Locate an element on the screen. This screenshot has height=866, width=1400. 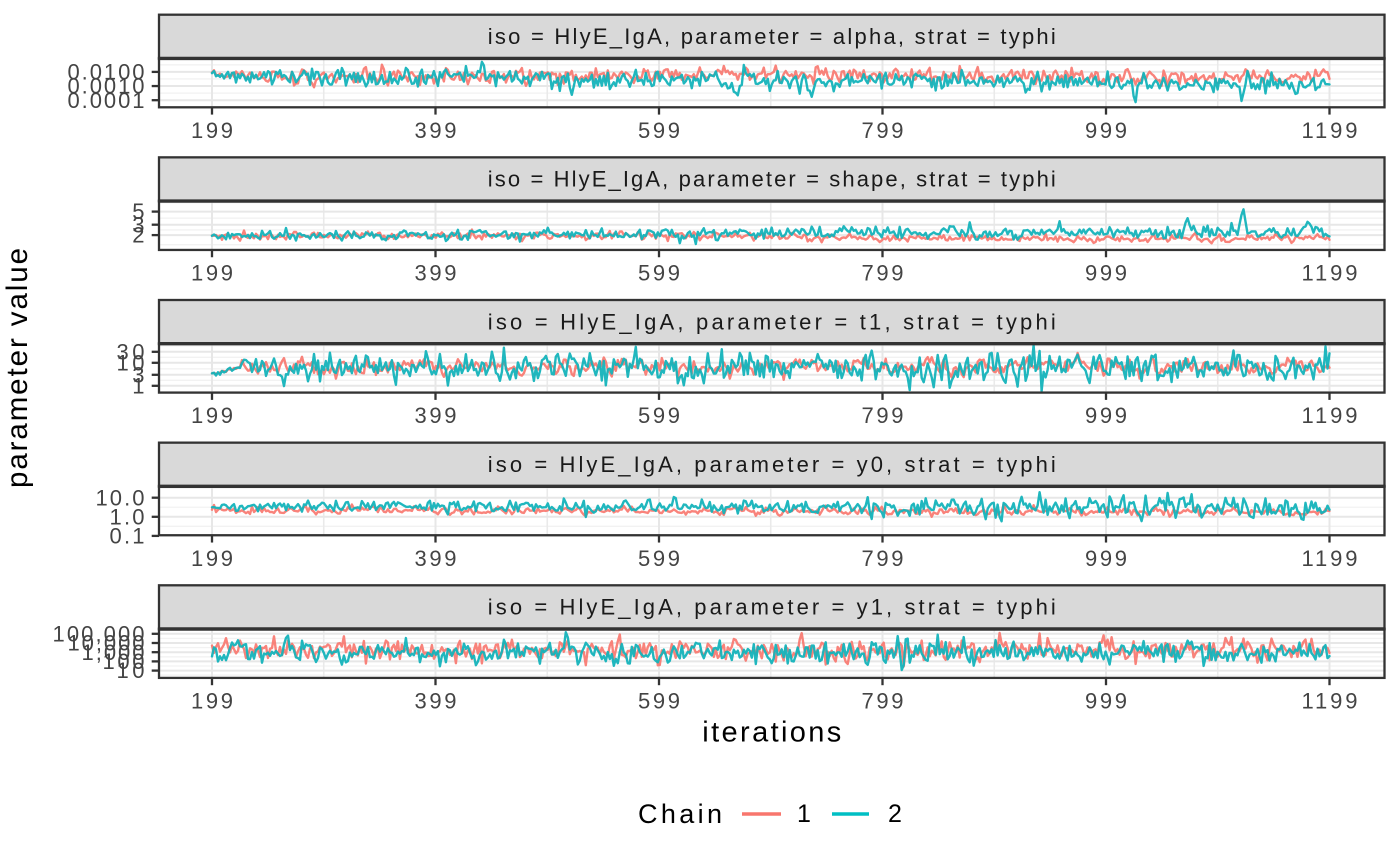
svg-text: 1,000 is located at coordinates (113, 652).